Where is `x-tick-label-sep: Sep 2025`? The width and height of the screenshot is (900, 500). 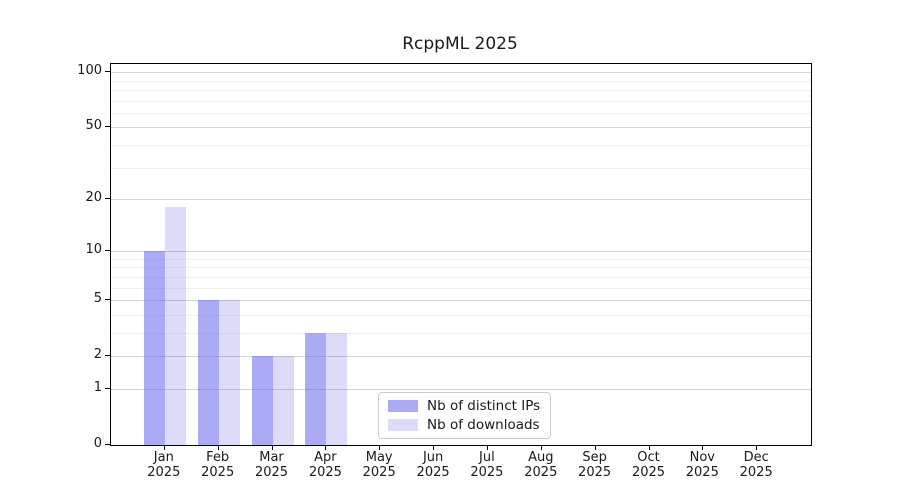 x-tick-label-sep: Sep 2025 is located at coordinates (595, 465).